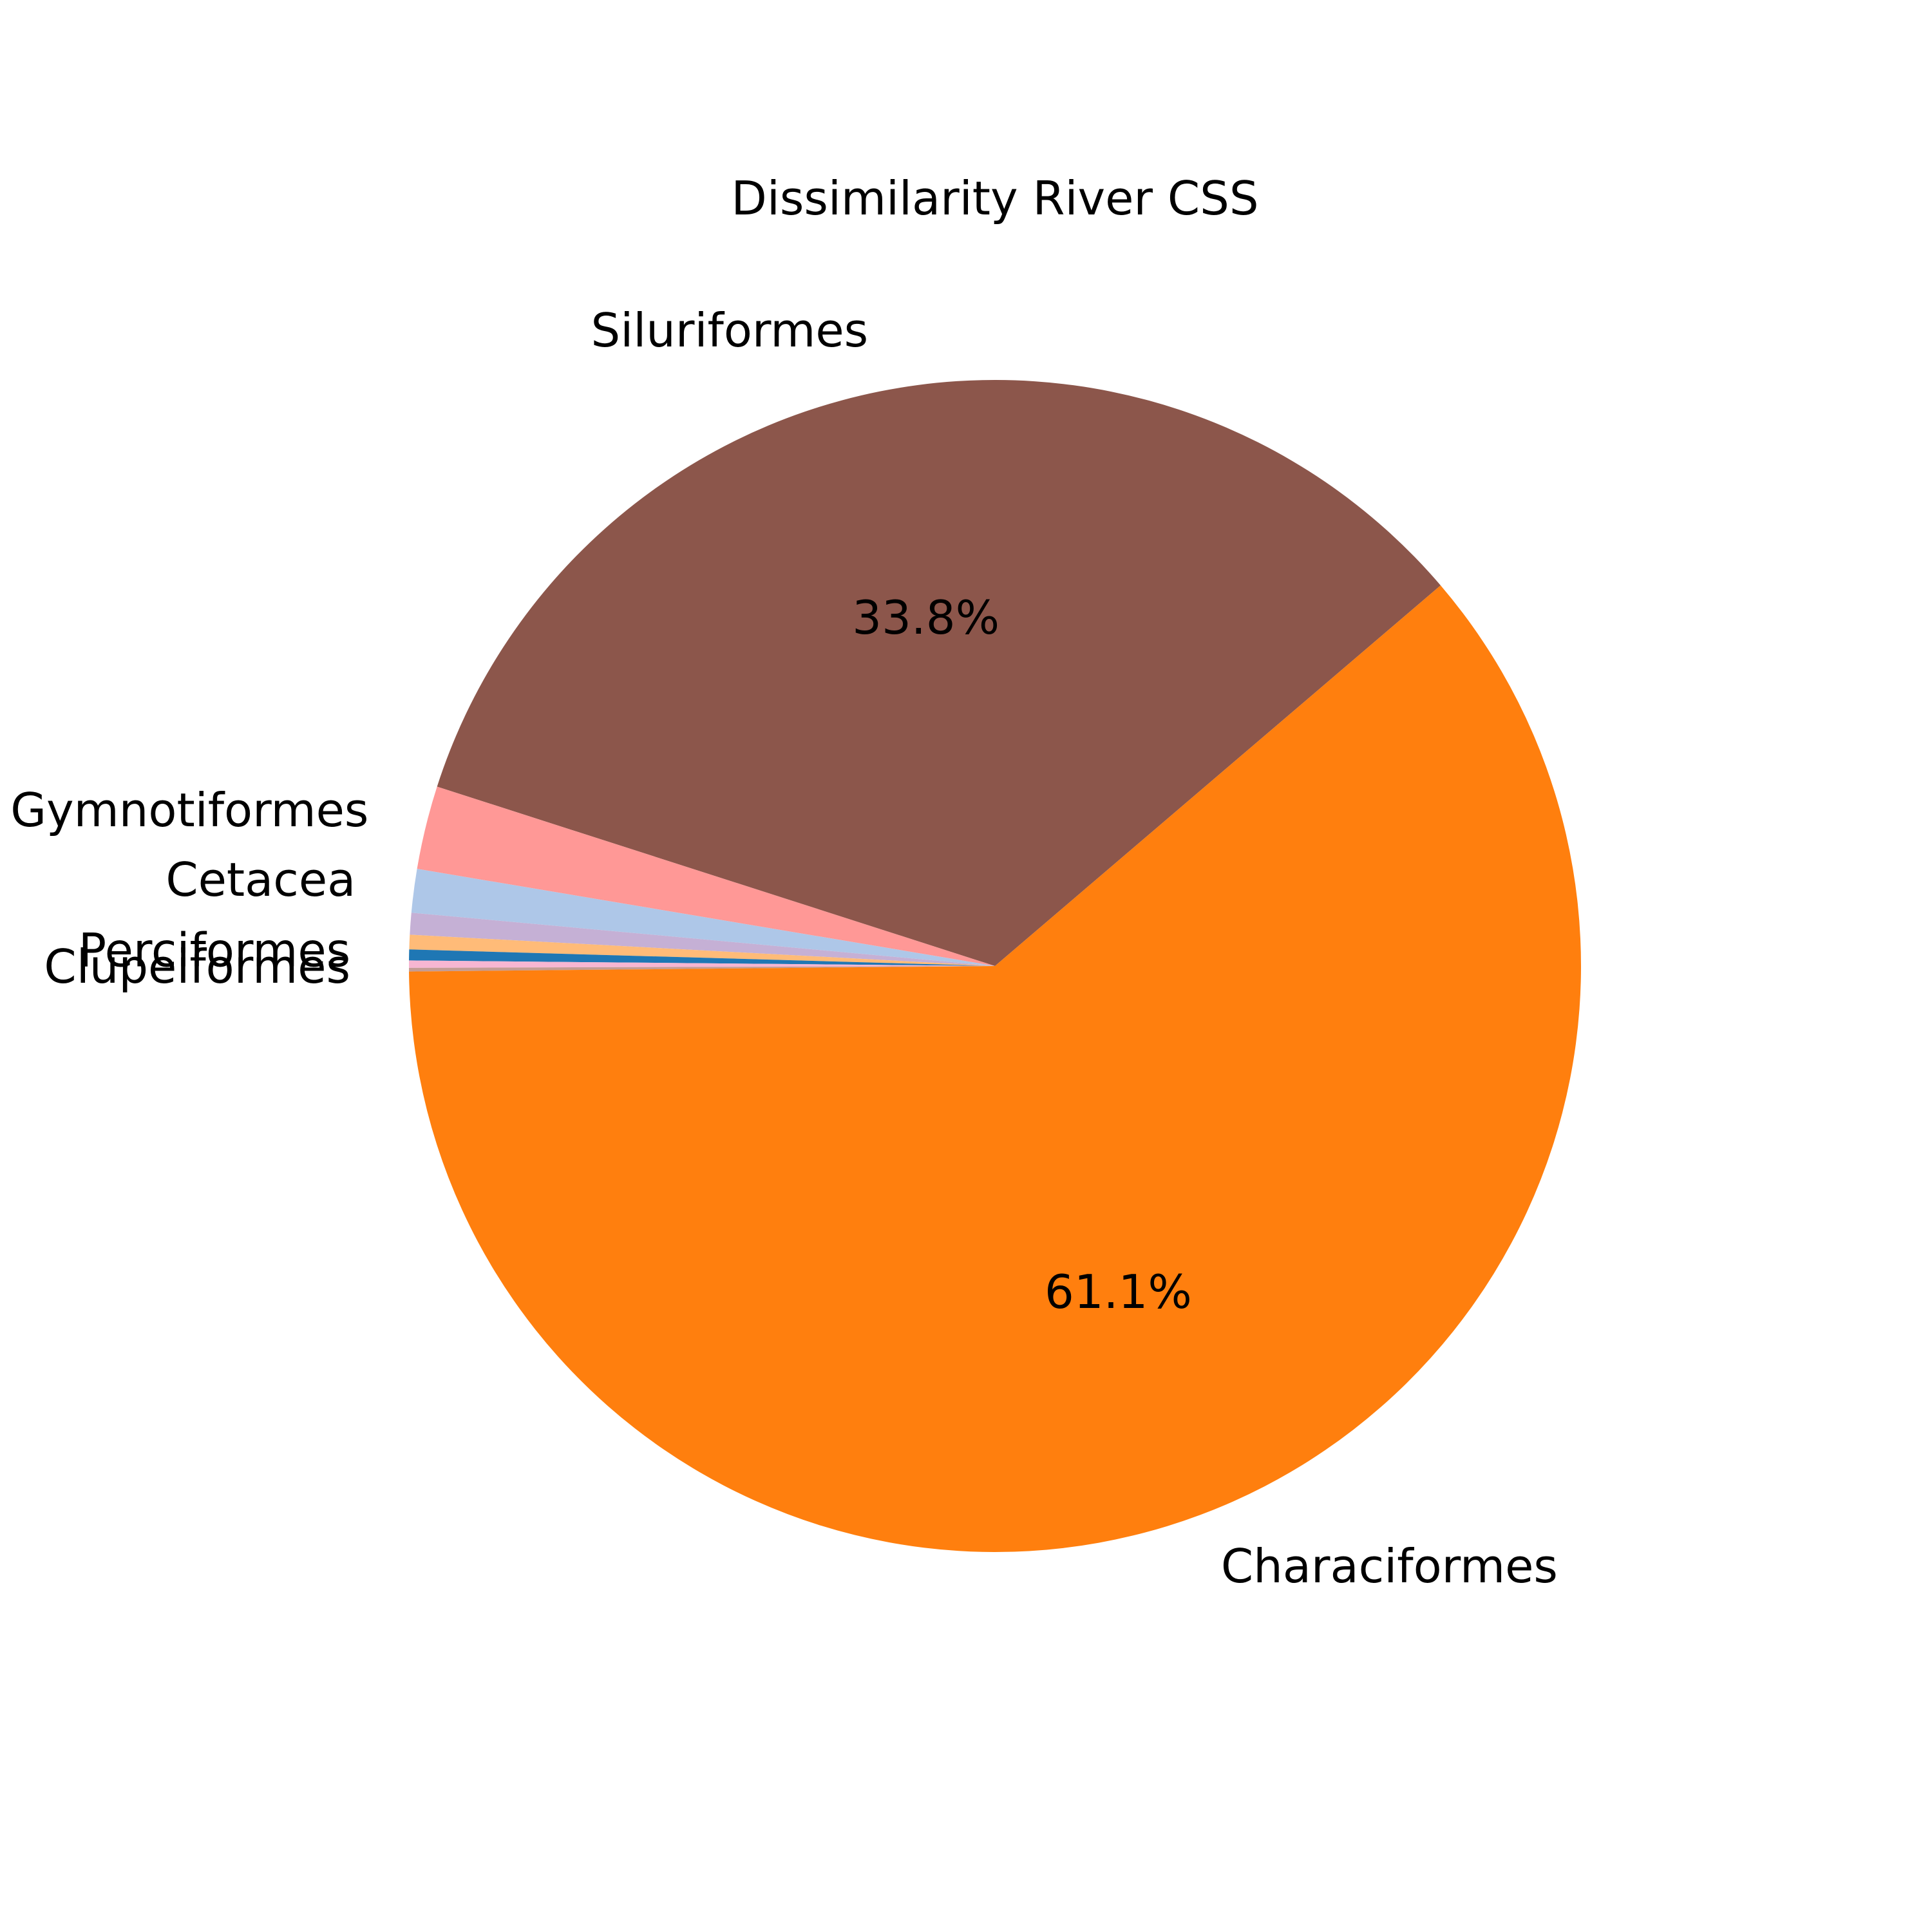  Describe the element at coordinates (215, 950) in the screenshot. I see `slice-label-perciformes: Perciformes` at that location.